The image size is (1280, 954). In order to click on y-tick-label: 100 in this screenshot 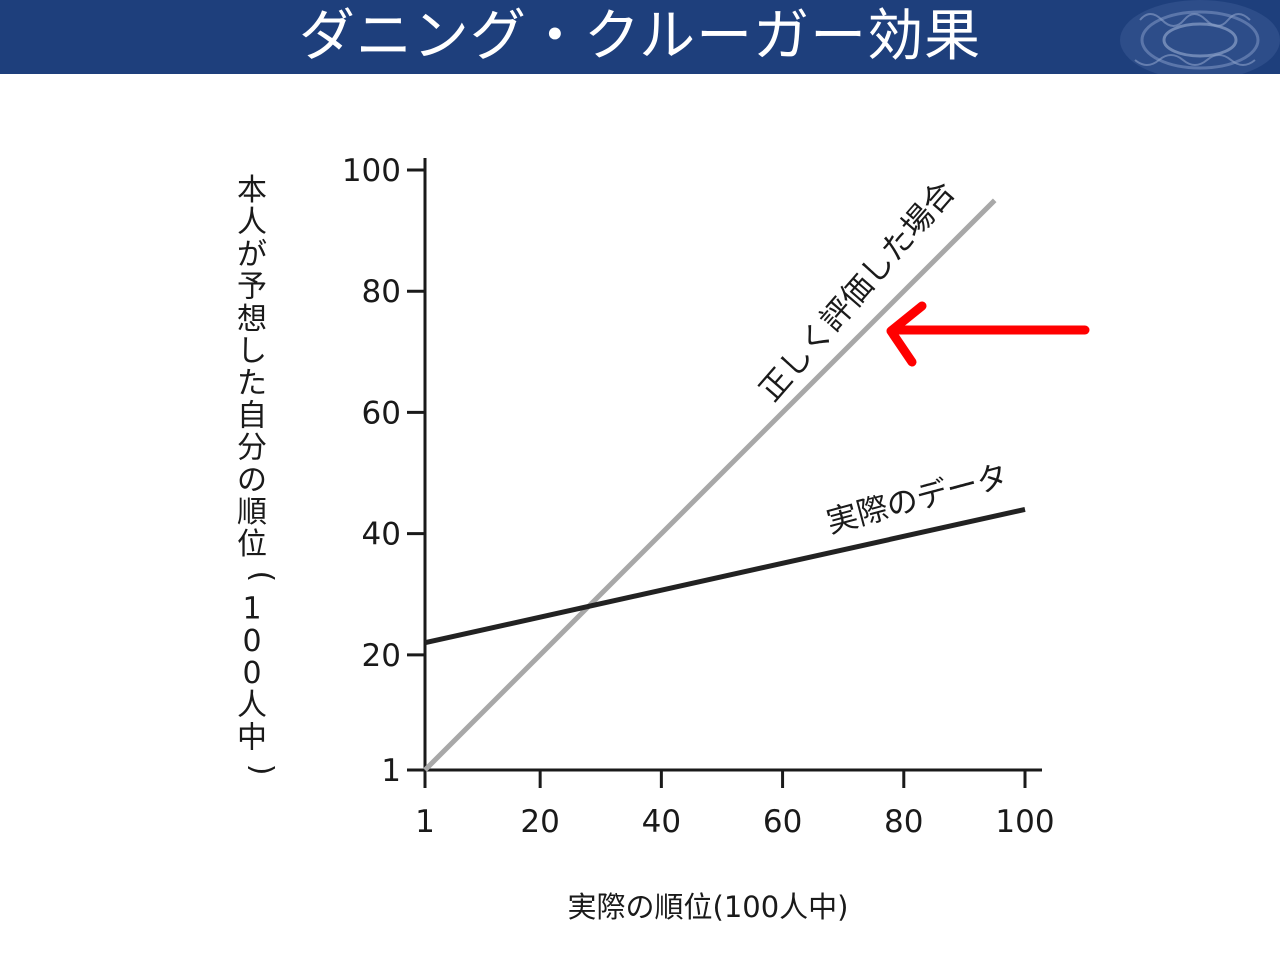, I will do `click(371, 171)`.